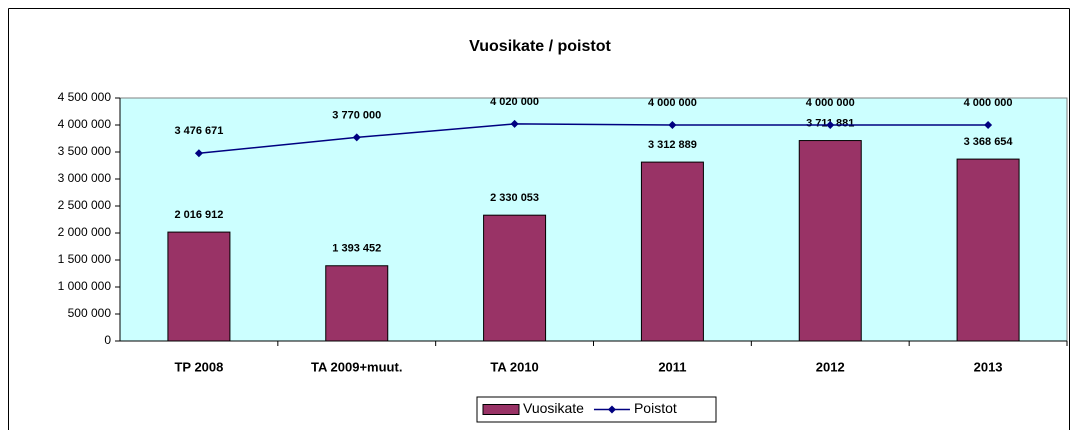  I want to click on y-tick-label: 1 500 000, so click(85, 259).